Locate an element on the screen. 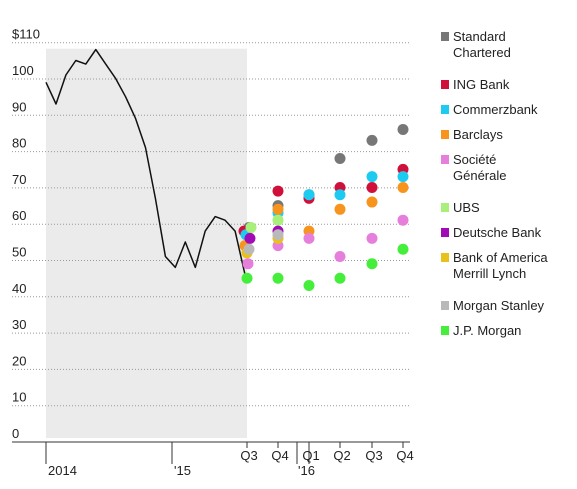 This screenshot has width=577, height=489. y-tick-label-90: 90 is located at coordinates (19, 106).